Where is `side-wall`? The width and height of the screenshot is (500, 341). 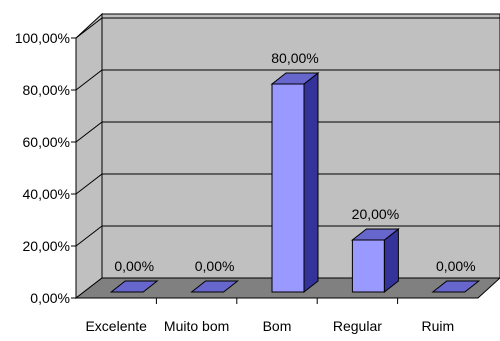
side-wall is located at coordinates (89, 156).